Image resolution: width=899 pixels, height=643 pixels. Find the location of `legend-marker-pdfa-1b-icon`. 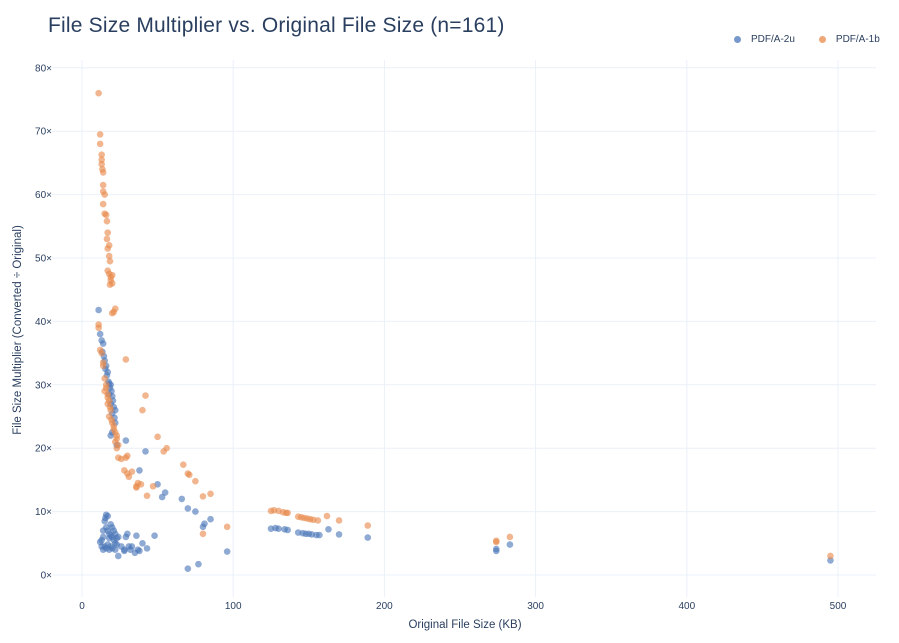

legend-marker-pdfa-1b-icon is located at coordinates (822, 39).